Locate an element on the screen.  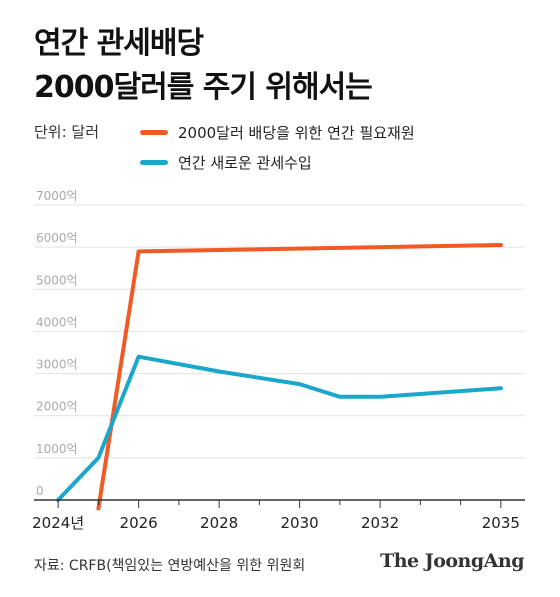
legend-swatch-tariff is located at coordinates (154, 162).